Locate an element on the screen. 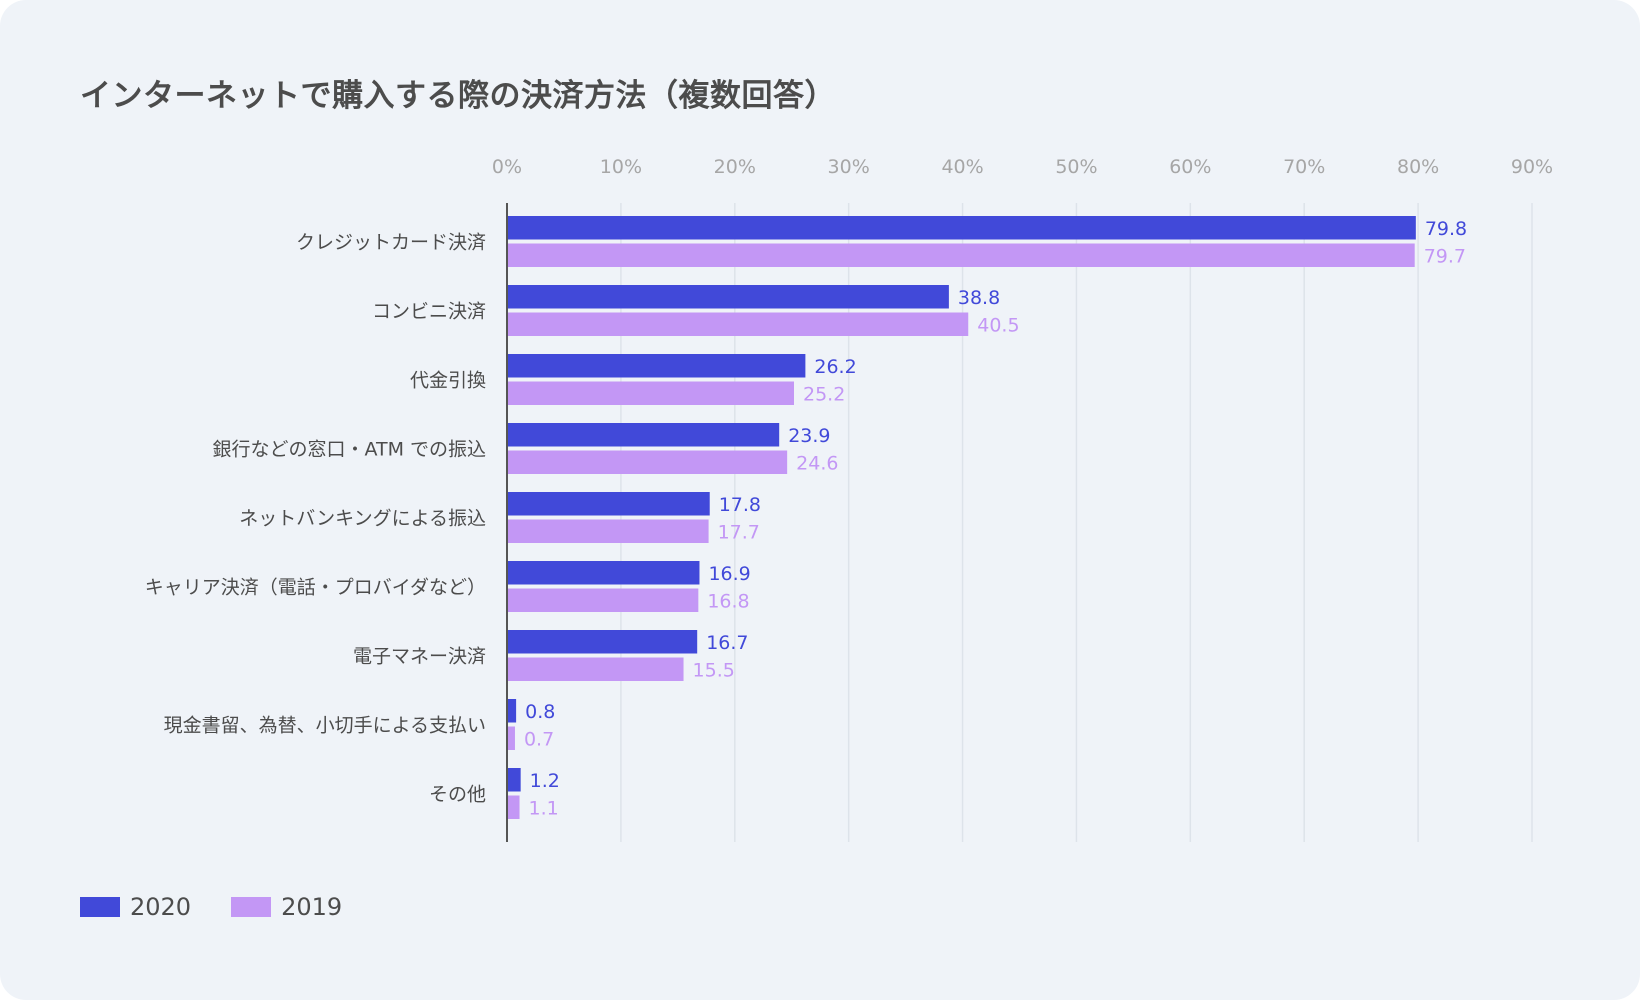  x-tick-label: 80% is located at coordinates (1418, 167).